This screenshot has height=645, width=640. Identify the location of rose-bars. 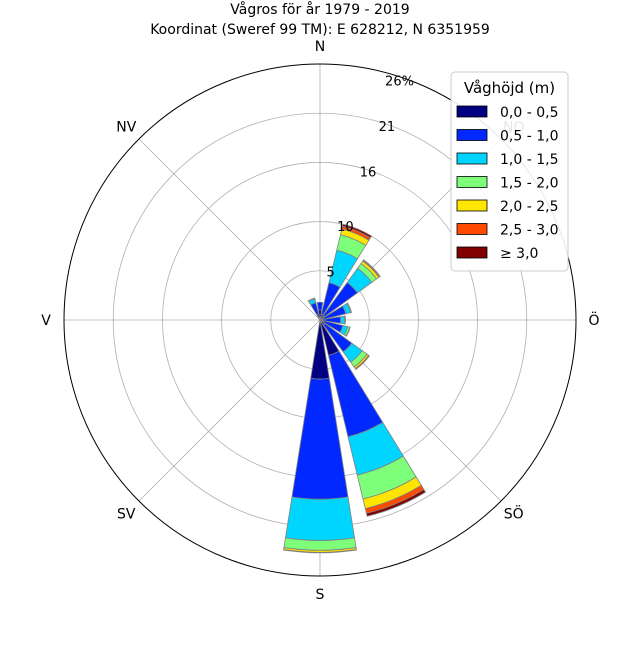
(355, 388).